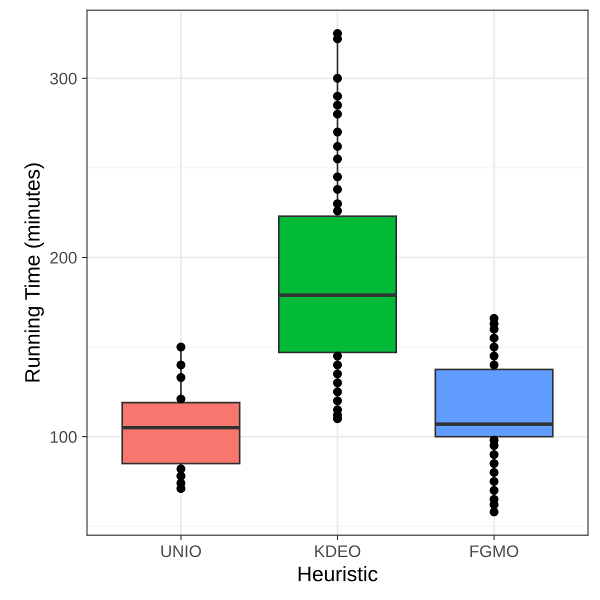 This screenshot has height=600, width=600. What do you see at coordinates (494, 551) in the screenshot?
I see `x-tick-label: FGMO` at bounding box center [494, 551].